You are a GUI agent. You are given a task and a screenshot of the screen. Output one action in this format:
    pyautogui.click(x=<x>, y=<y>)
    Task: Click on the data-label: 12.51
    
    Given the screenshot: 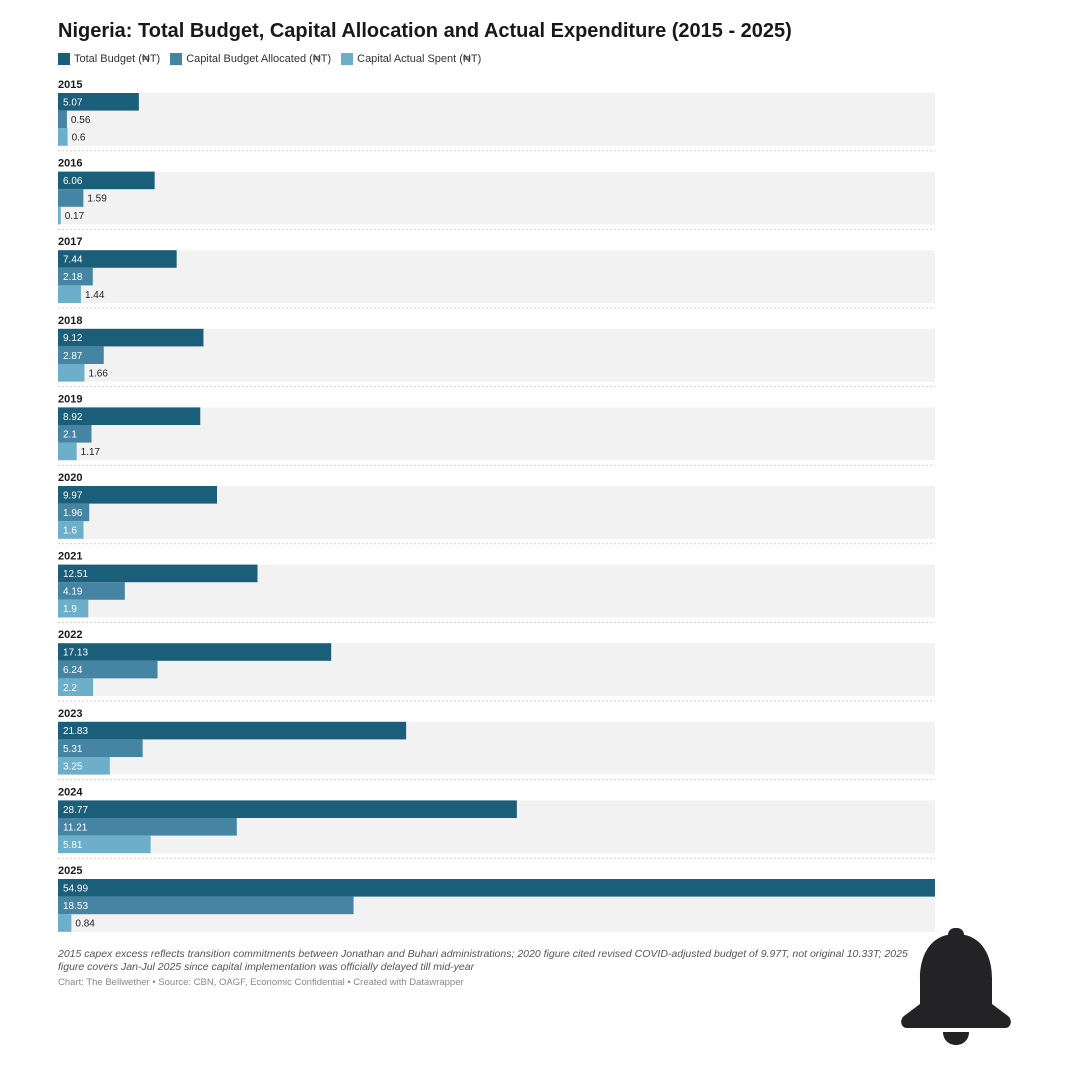 What is the action you would take?
    pyautogui.click(x=75, y=574)
    